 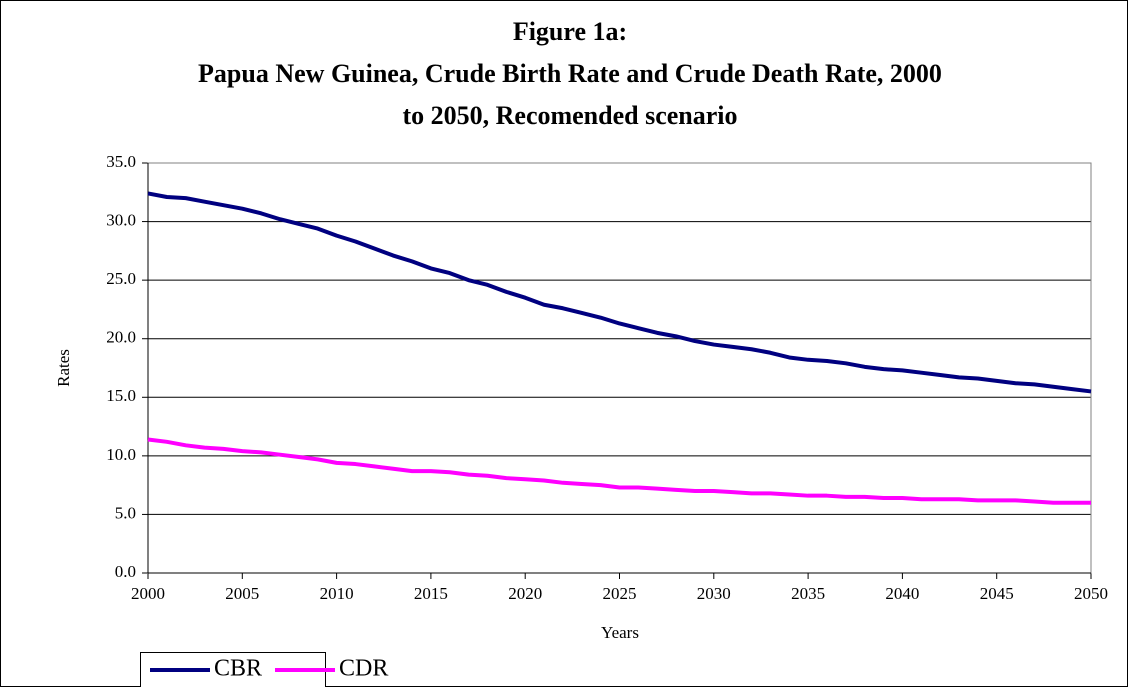 What do you see at coordinates (242, 593) in the screenshot?
I see `x-tick-label: 2005` at bounding box center [242, 593].